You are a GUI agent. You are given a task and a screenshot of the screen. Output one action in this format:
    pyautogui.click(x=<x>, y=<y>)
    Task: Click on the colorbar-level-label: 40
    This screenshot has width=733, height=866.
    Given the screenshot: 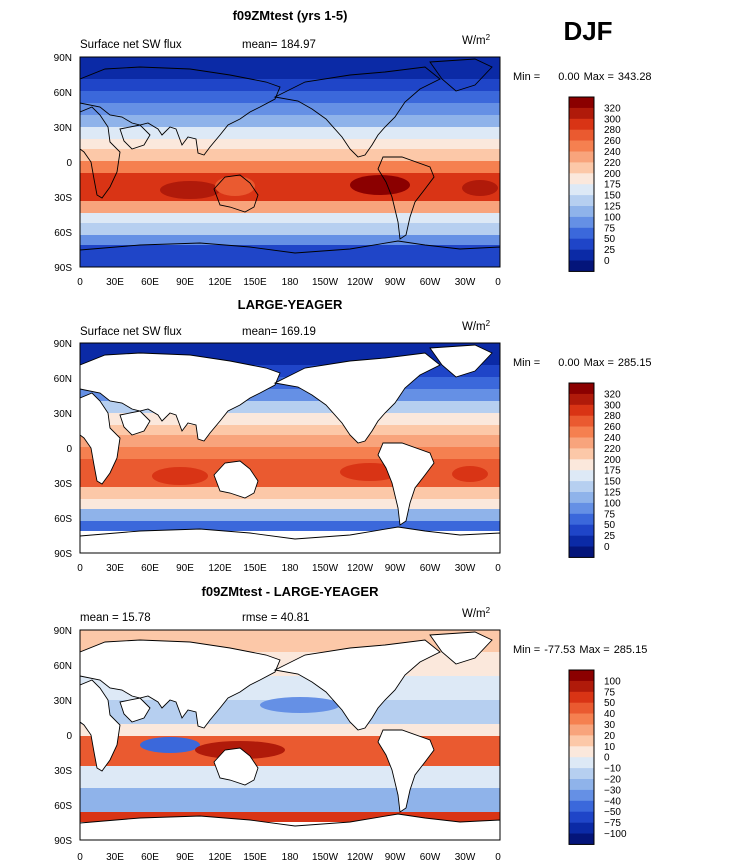 What is the action you would take?
    pyautogui.click(x=610, y=714)
    